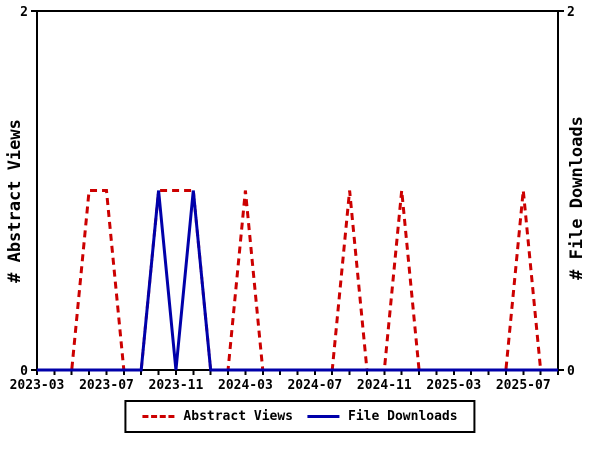 The image size is (600, 450). Describe the element at coordinates (245, 385) in the screenshot. I see `x-tick-label: 2024-03` at that location.